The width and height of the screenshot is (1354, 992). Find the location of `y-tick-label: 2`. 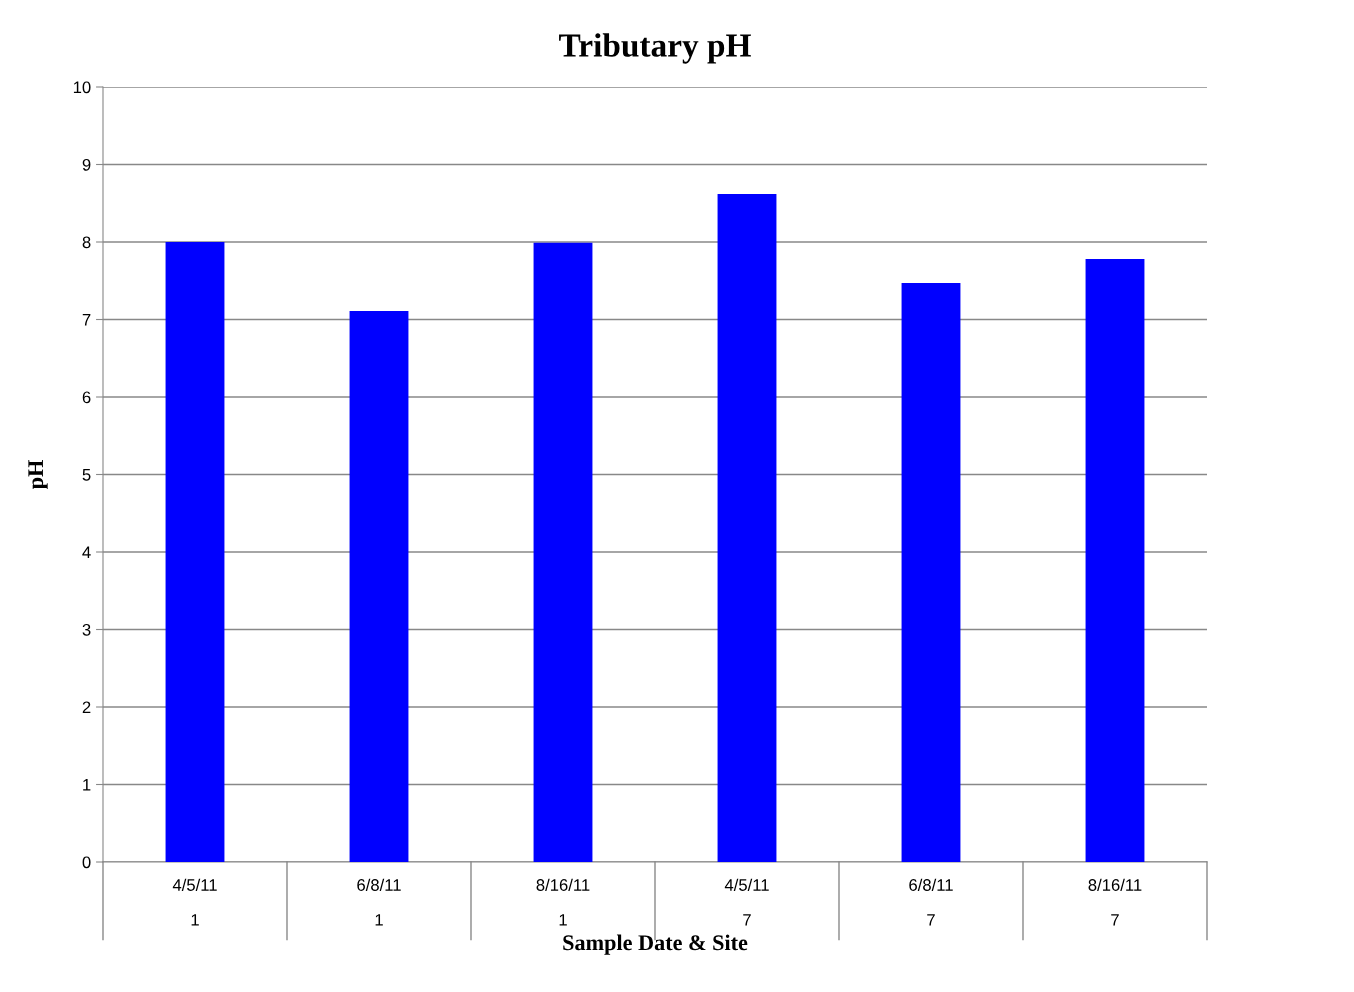

y-tick-label: 2 is located at coordinates (86, 707).